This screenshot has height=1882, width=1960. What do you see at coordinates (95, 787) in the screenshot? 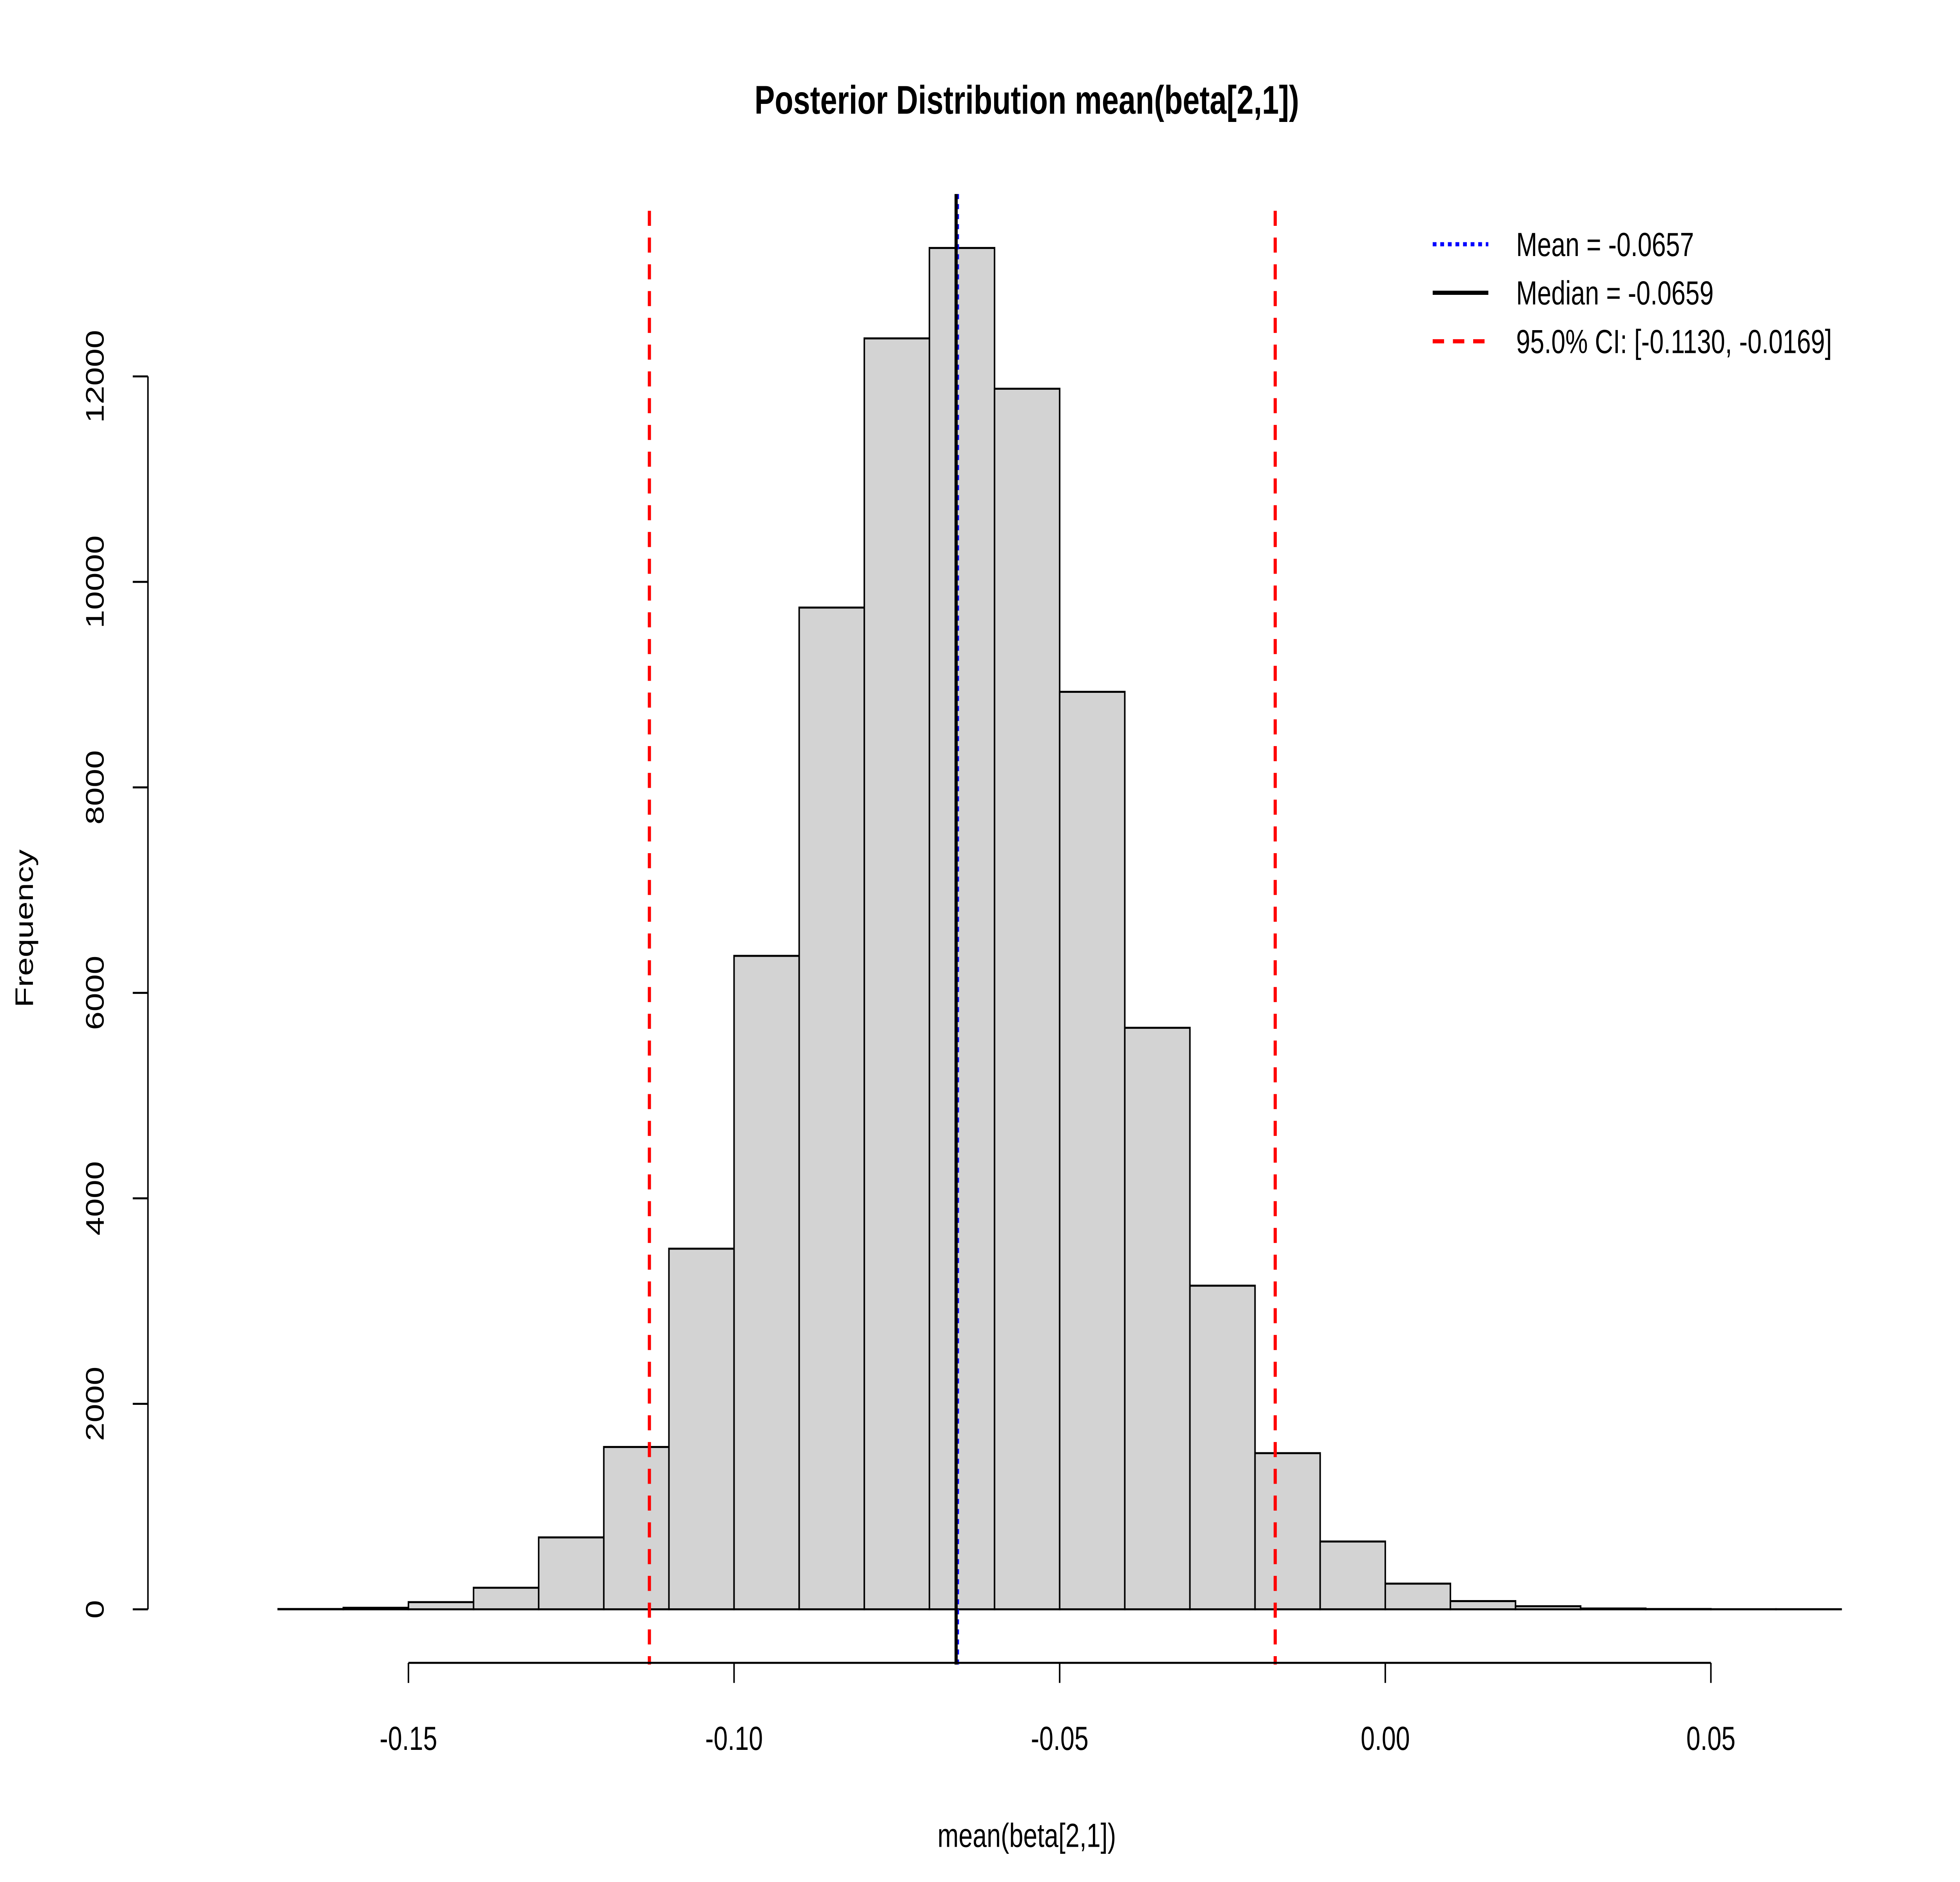
I see `y-tick-label: 8000` at bounding box center [95, 787].